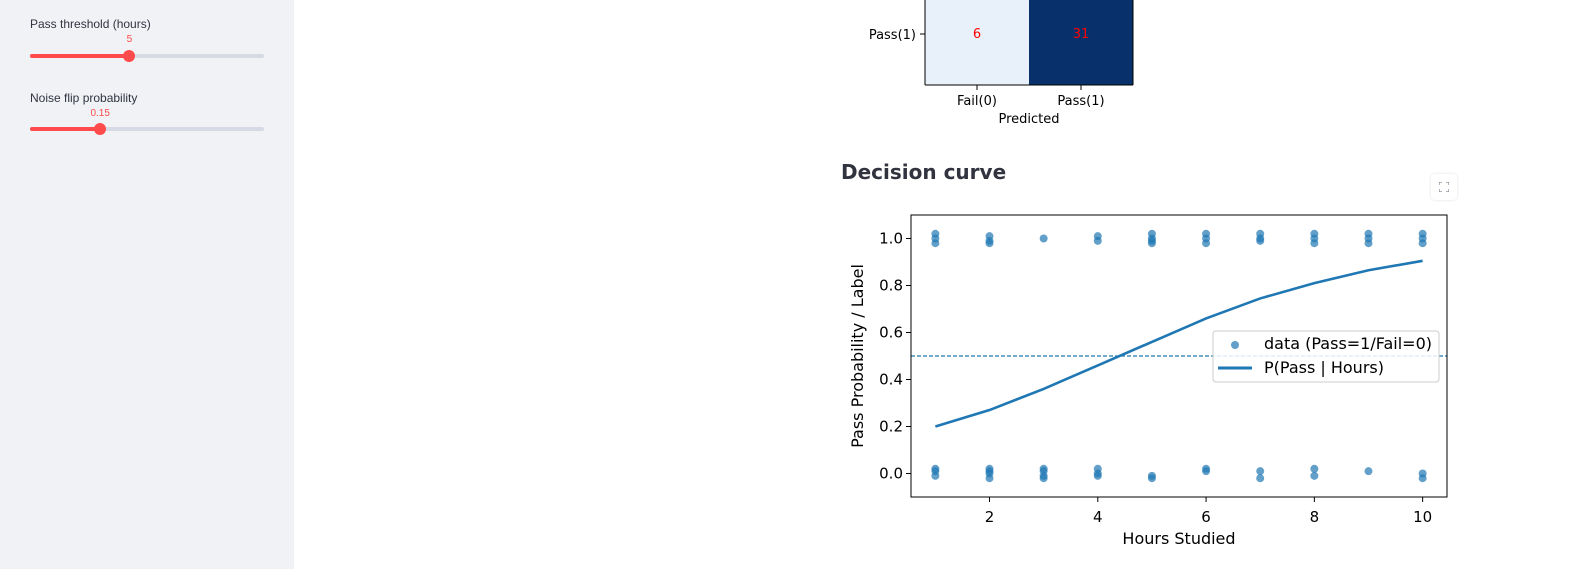 This screenshot has height=569, width=1573. What do you see at coordinates (891, 286) in the screenshot?
I see `y-tick-label-0.8: 0.8` at bounding box center [891, 286].